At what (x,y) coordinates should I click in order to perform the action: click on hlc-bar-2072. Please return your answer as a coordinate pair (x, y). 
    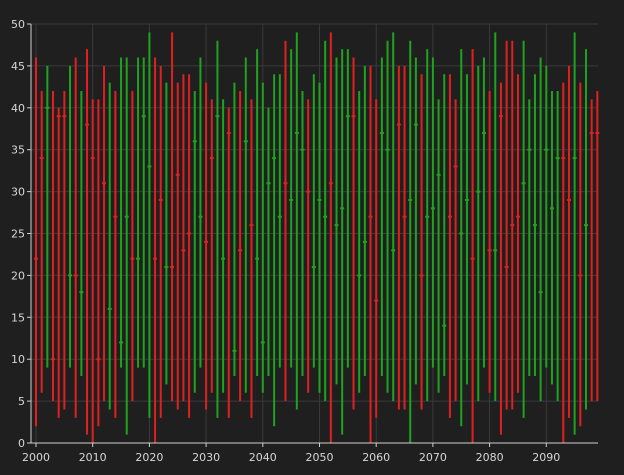
    Looking at the image, I should click on (444, 225).